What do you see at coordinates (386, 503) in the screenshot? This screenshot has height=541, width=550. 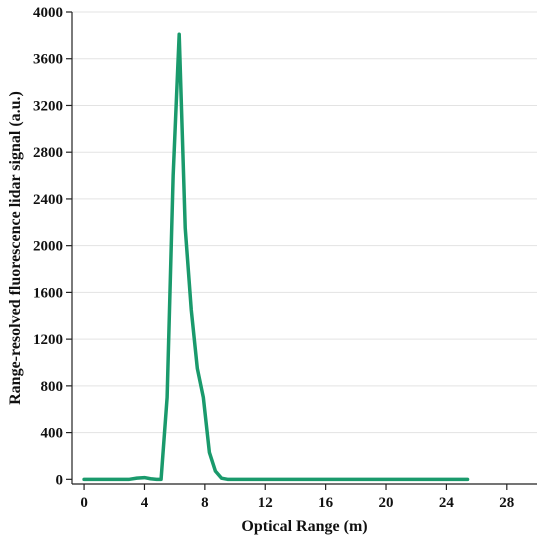 I see `x-tick-label-20: 20` at bounding box center [386, 503].